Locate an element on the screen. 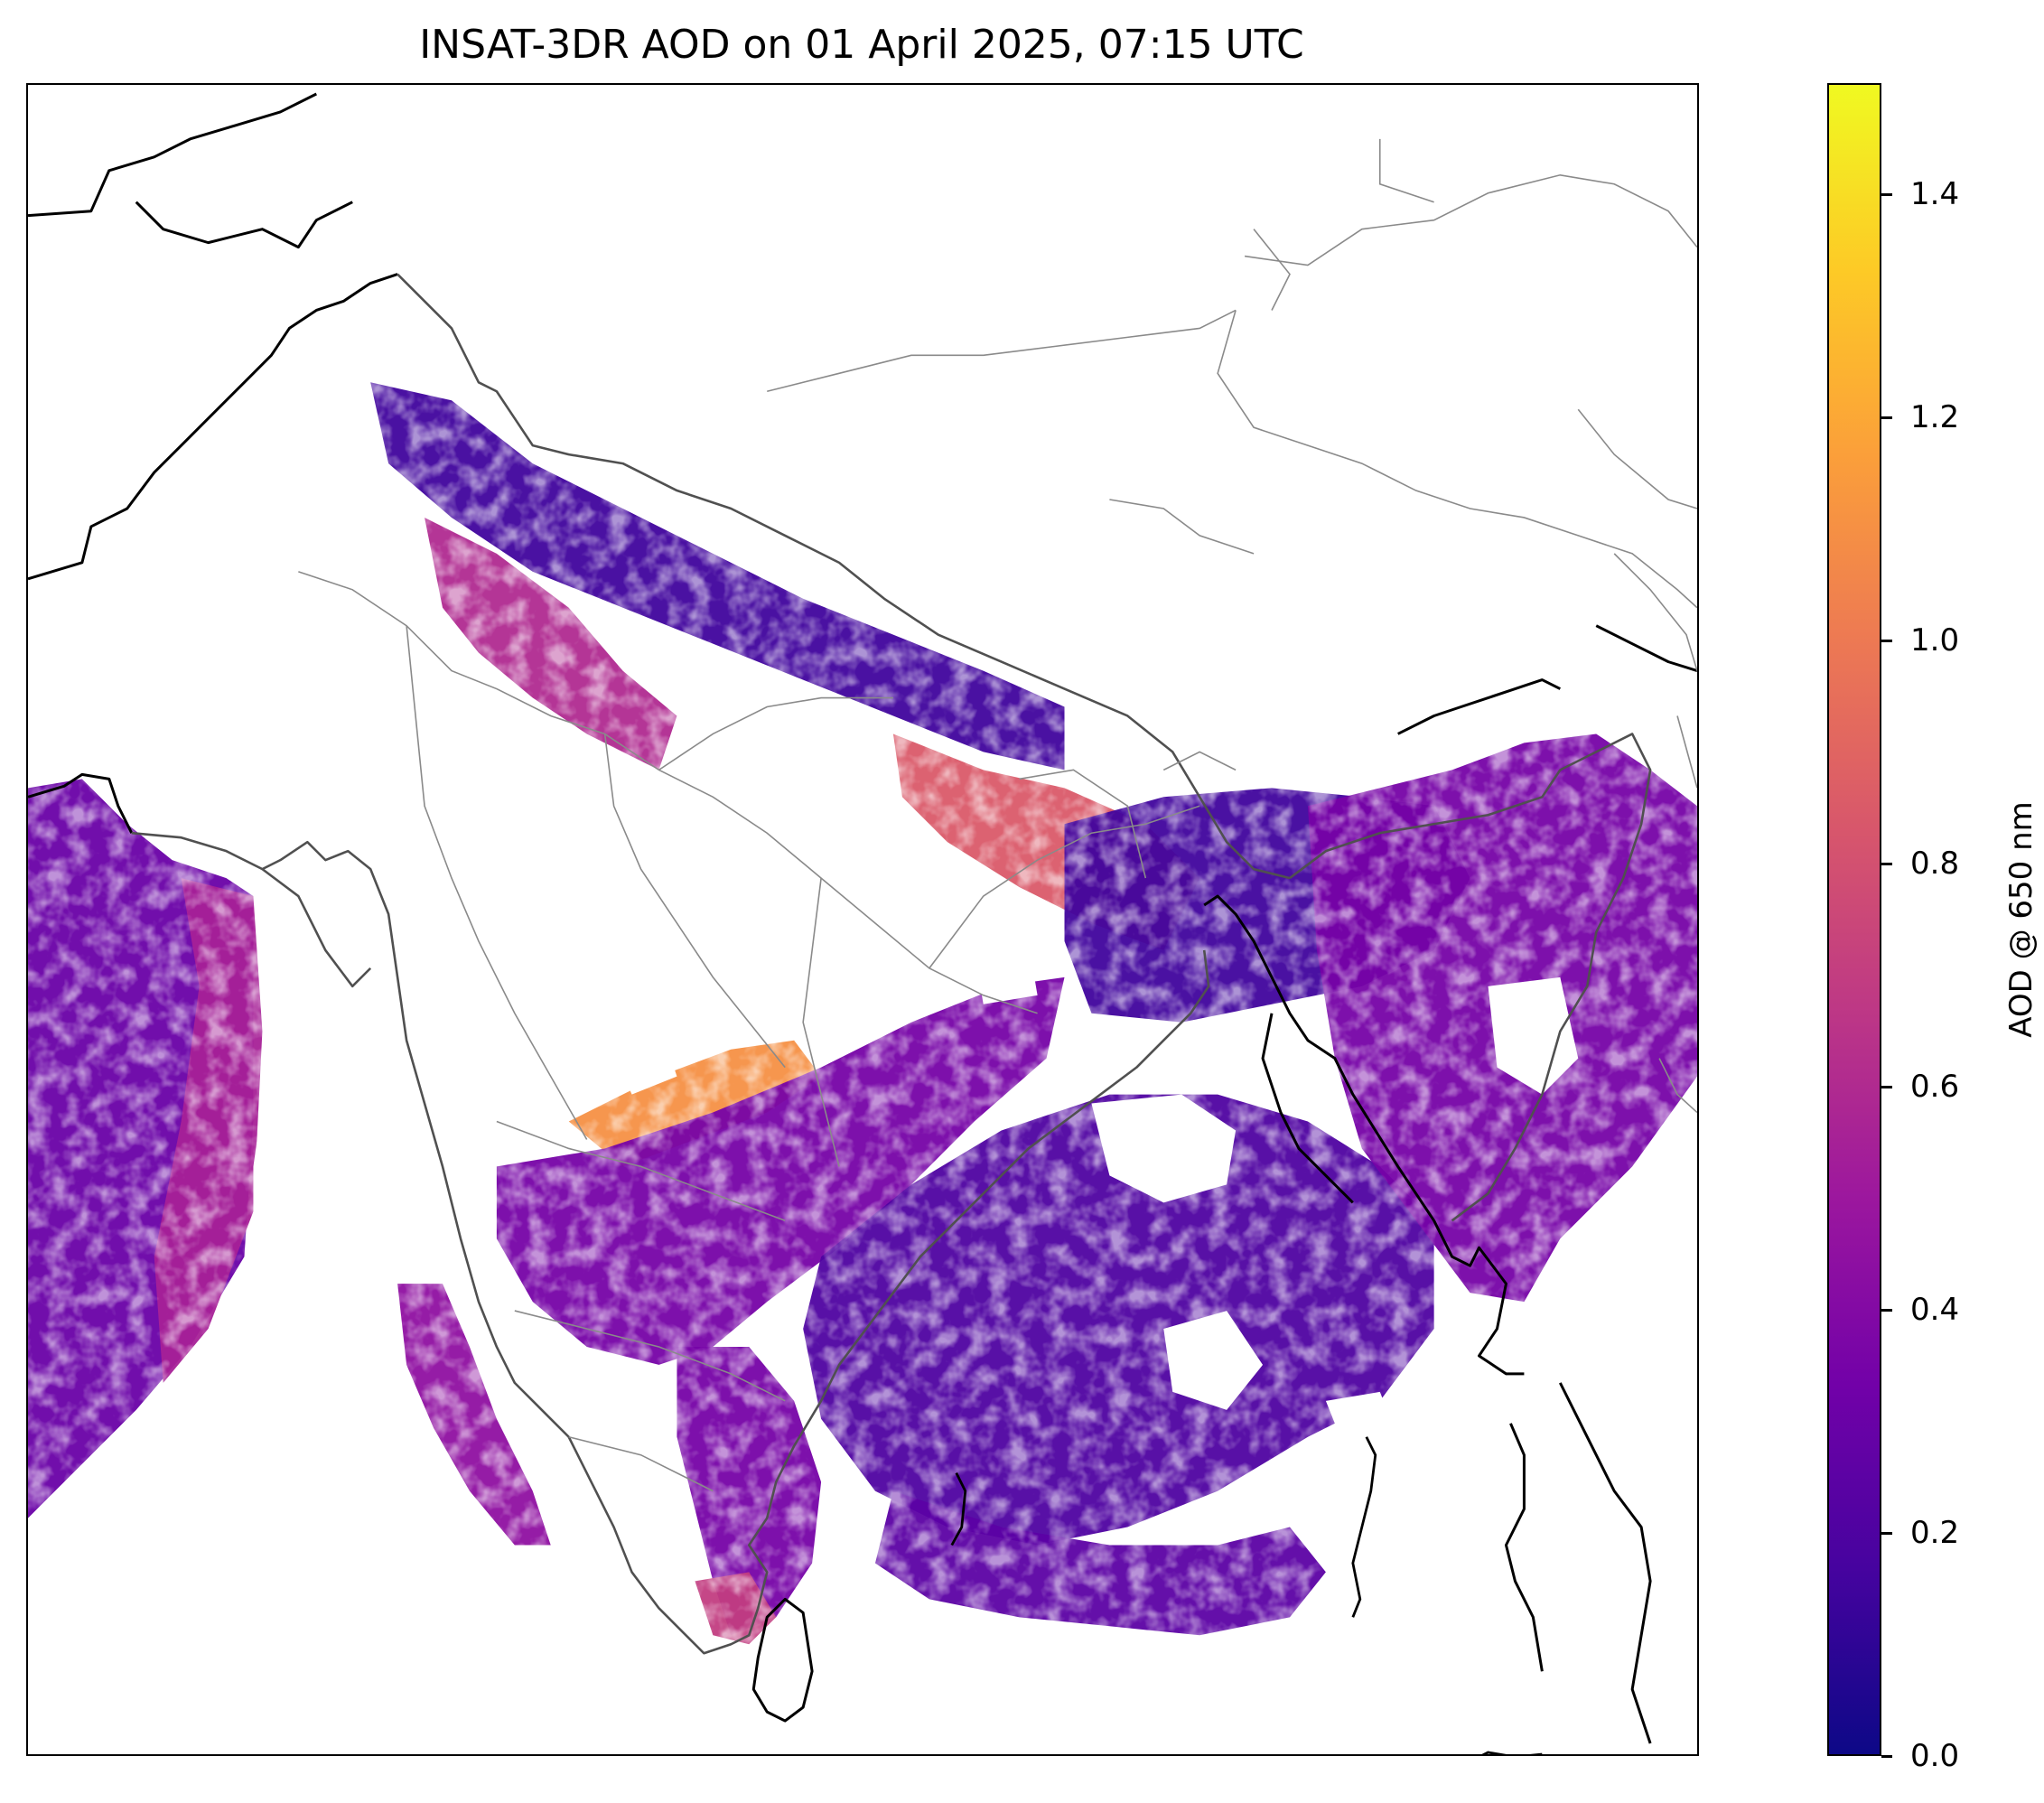 The height and width of the screenshot is (1803, 2044). colorbar-tick-label: 1.4 is located at coordinates (1935, 194).